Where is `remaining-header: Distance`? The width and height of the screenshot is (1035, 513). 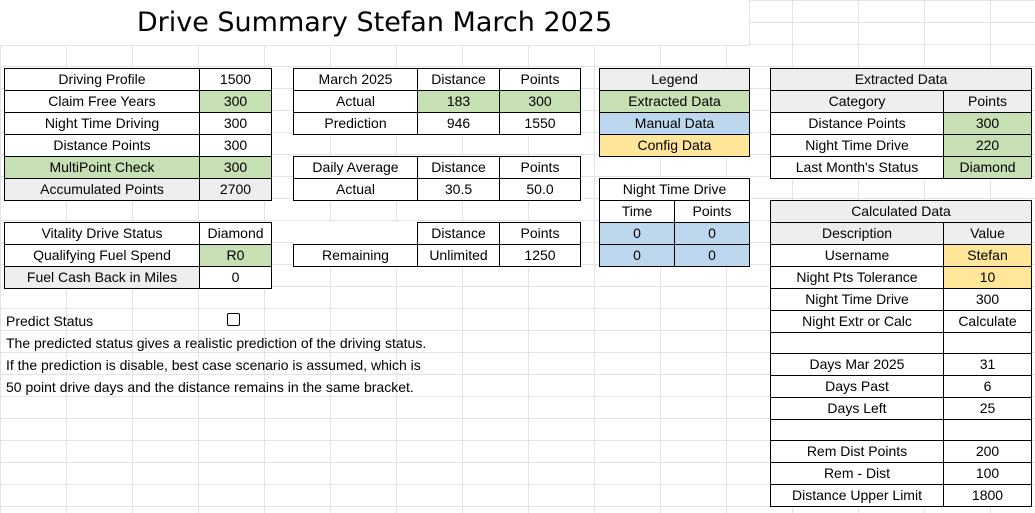
remaining-header: Distance is located at coordinates (458, 233).